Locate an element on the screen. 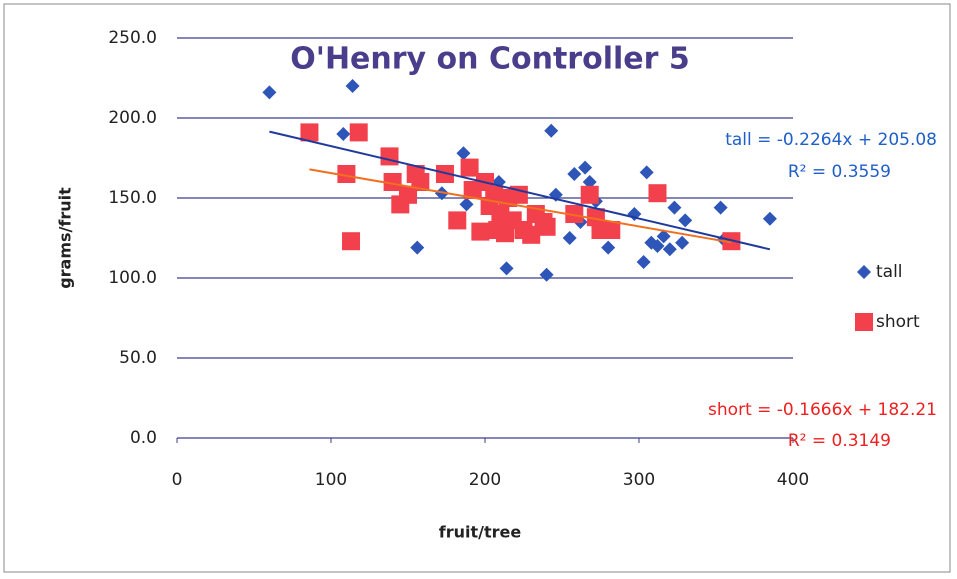 This screenshot has height=579, width=957. x-tick-label: 100 is located at coordinates (331, 480).